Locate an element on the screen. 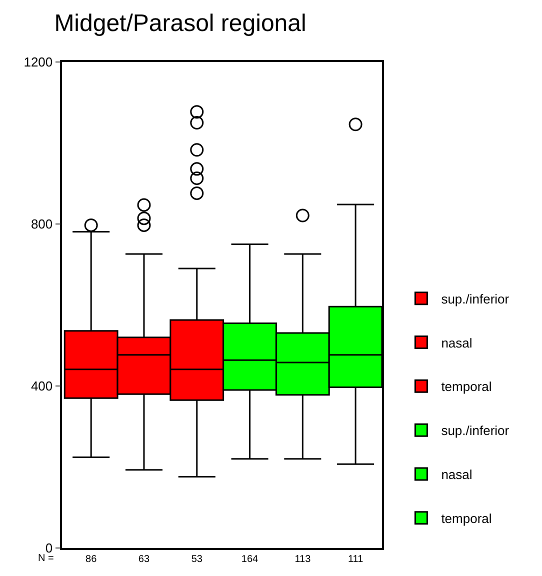 This screenshot has width=542, height=576. y-tick-label: 1200 is located at coordinates (38, 62).